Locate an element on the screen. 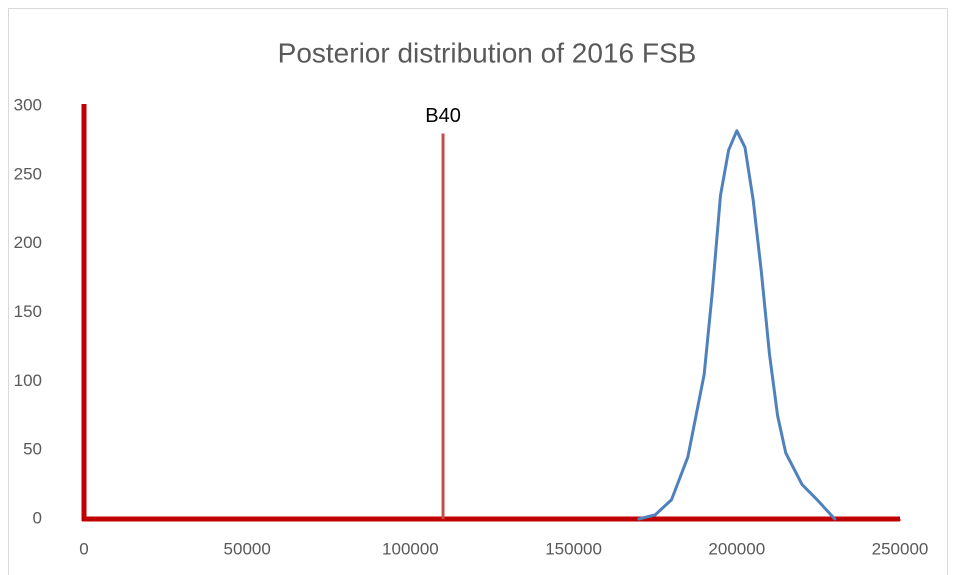 The image size is (956, 575). y-tick-label: 300 is located at coordinates (28, 104).